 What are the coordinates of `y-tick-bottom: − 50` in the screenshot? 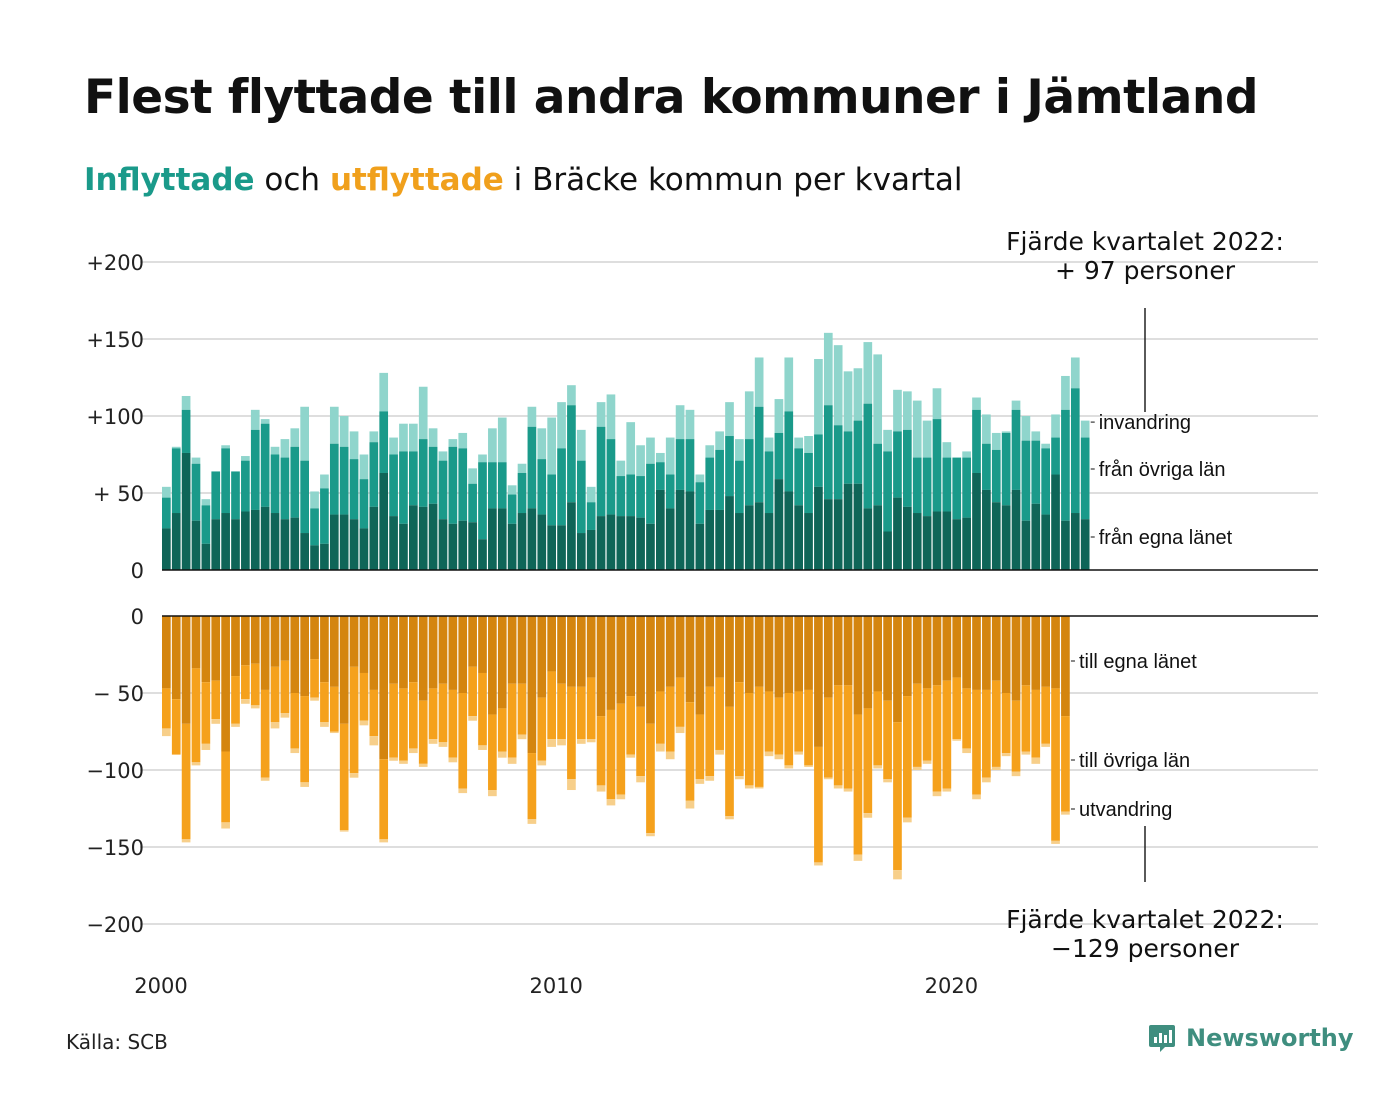 It's located at (118, 694).